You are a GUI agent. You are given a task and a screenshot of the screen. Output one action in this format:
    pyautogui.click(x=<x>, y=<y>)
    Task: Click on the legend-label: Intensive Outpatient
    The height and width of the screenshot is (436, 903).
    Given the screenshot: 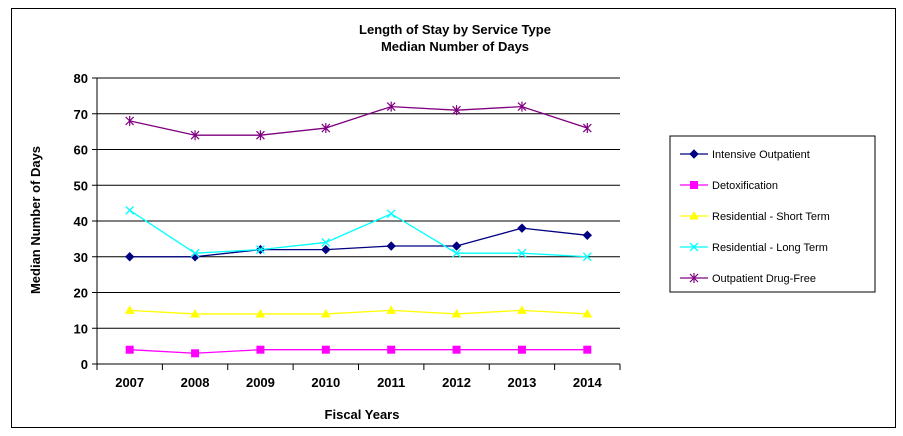 What is the action you would take?
    pyautogui.click(x=761, y=155)
    